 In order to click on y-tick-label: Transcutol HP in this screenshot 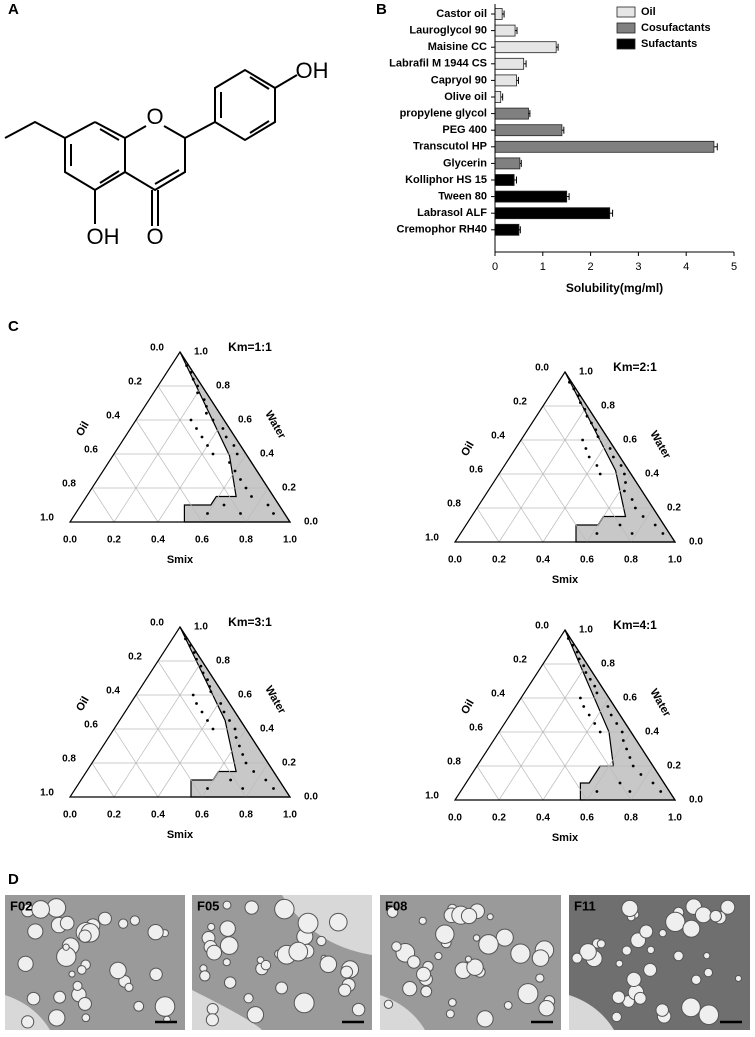, I will do `click(450, 147)`.